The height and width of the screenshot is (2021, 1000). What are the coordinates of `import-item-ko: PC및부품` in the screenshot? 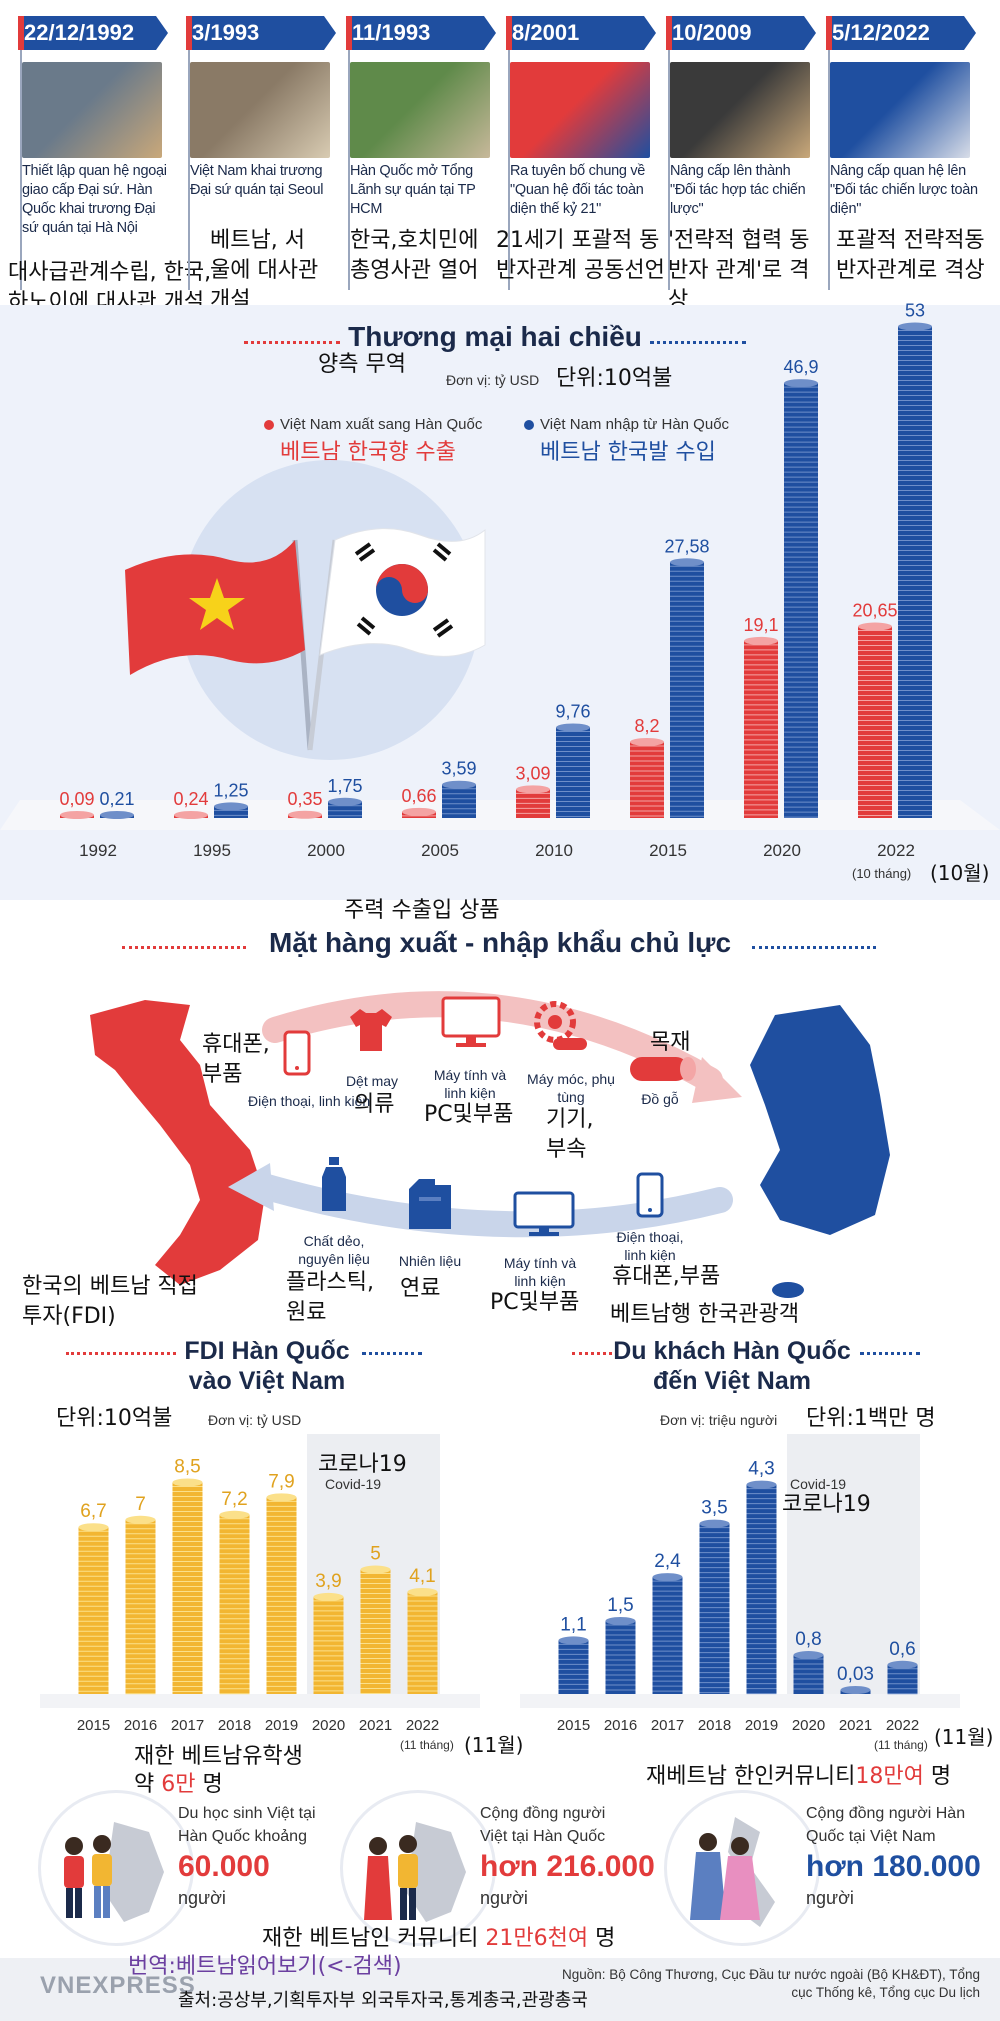 It's located at (535, 1302).